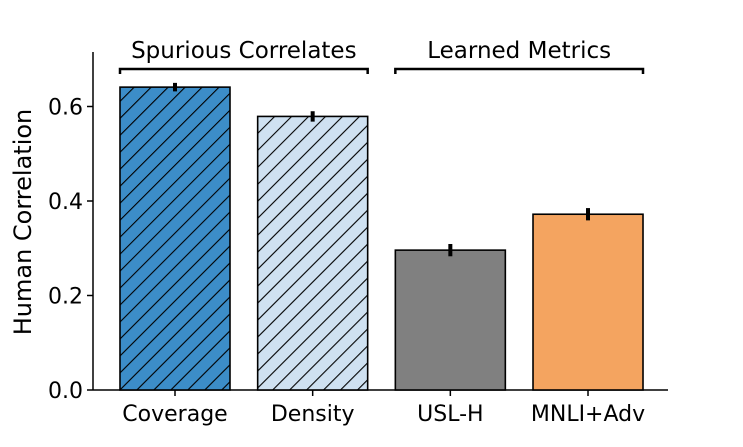  I want to click on y-tick-label: 0.0, so click(65, 391).